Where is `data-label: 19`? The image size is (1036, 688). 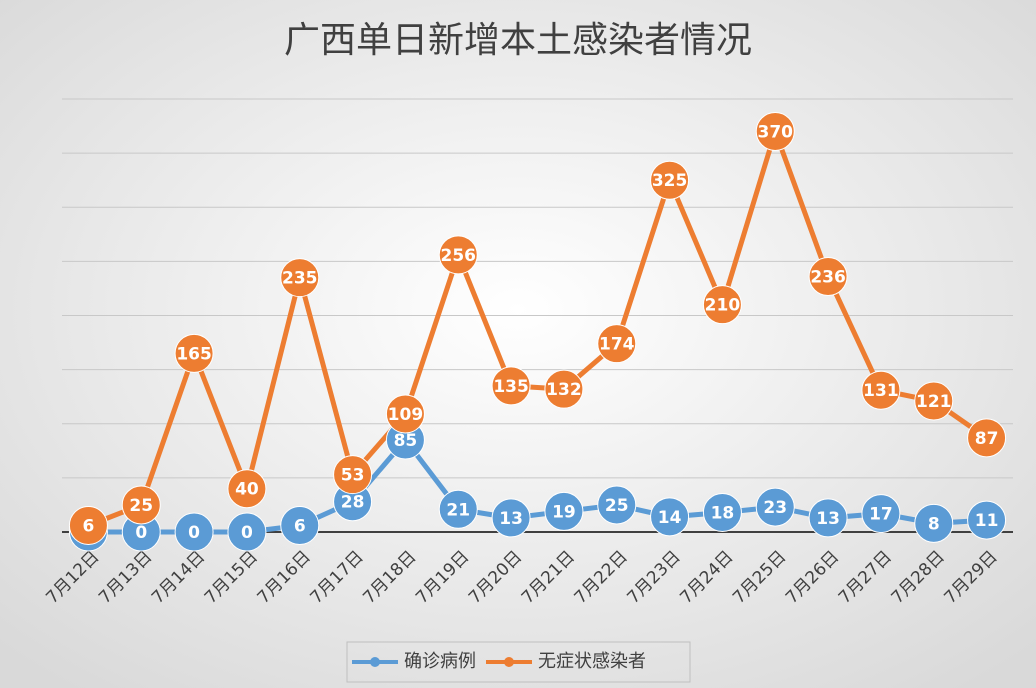 data-label: 19 is located at coordinates (564, 512).